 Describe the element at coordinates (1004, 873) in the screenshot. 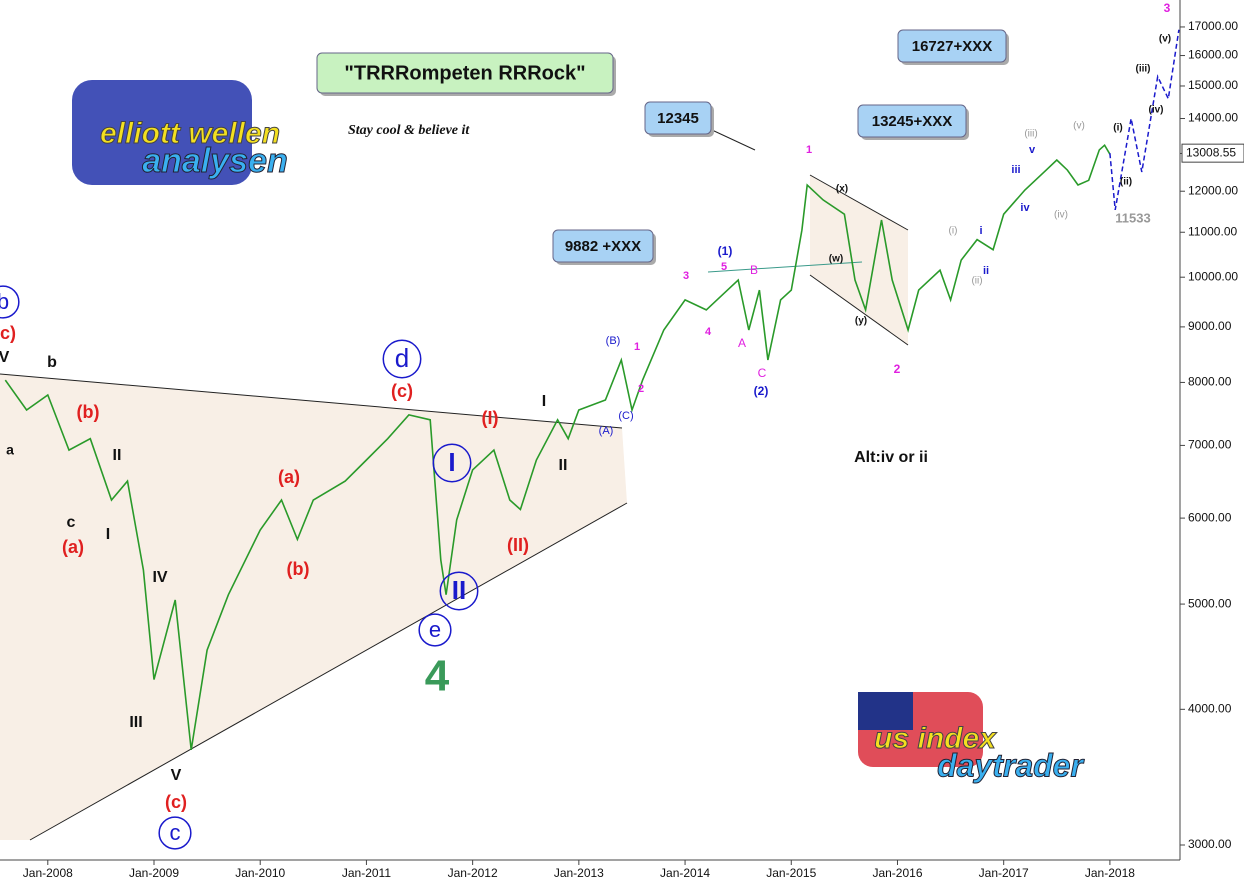

I see `x-tick-label: Jan-2017` at that location.